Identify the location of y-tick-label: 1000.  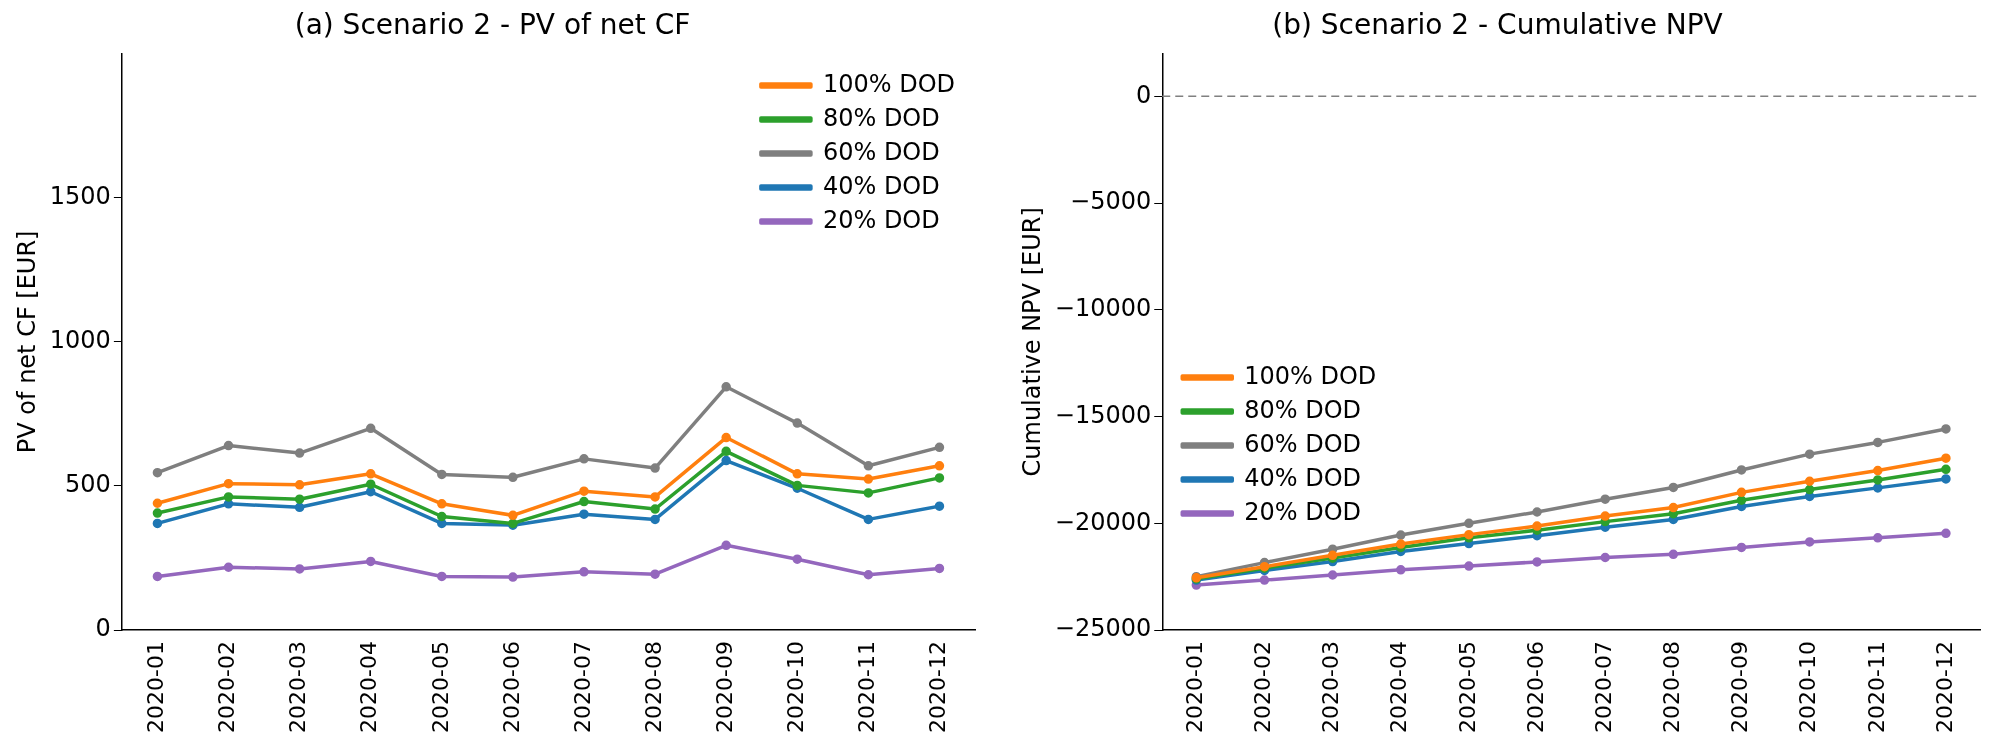
(80, 340).